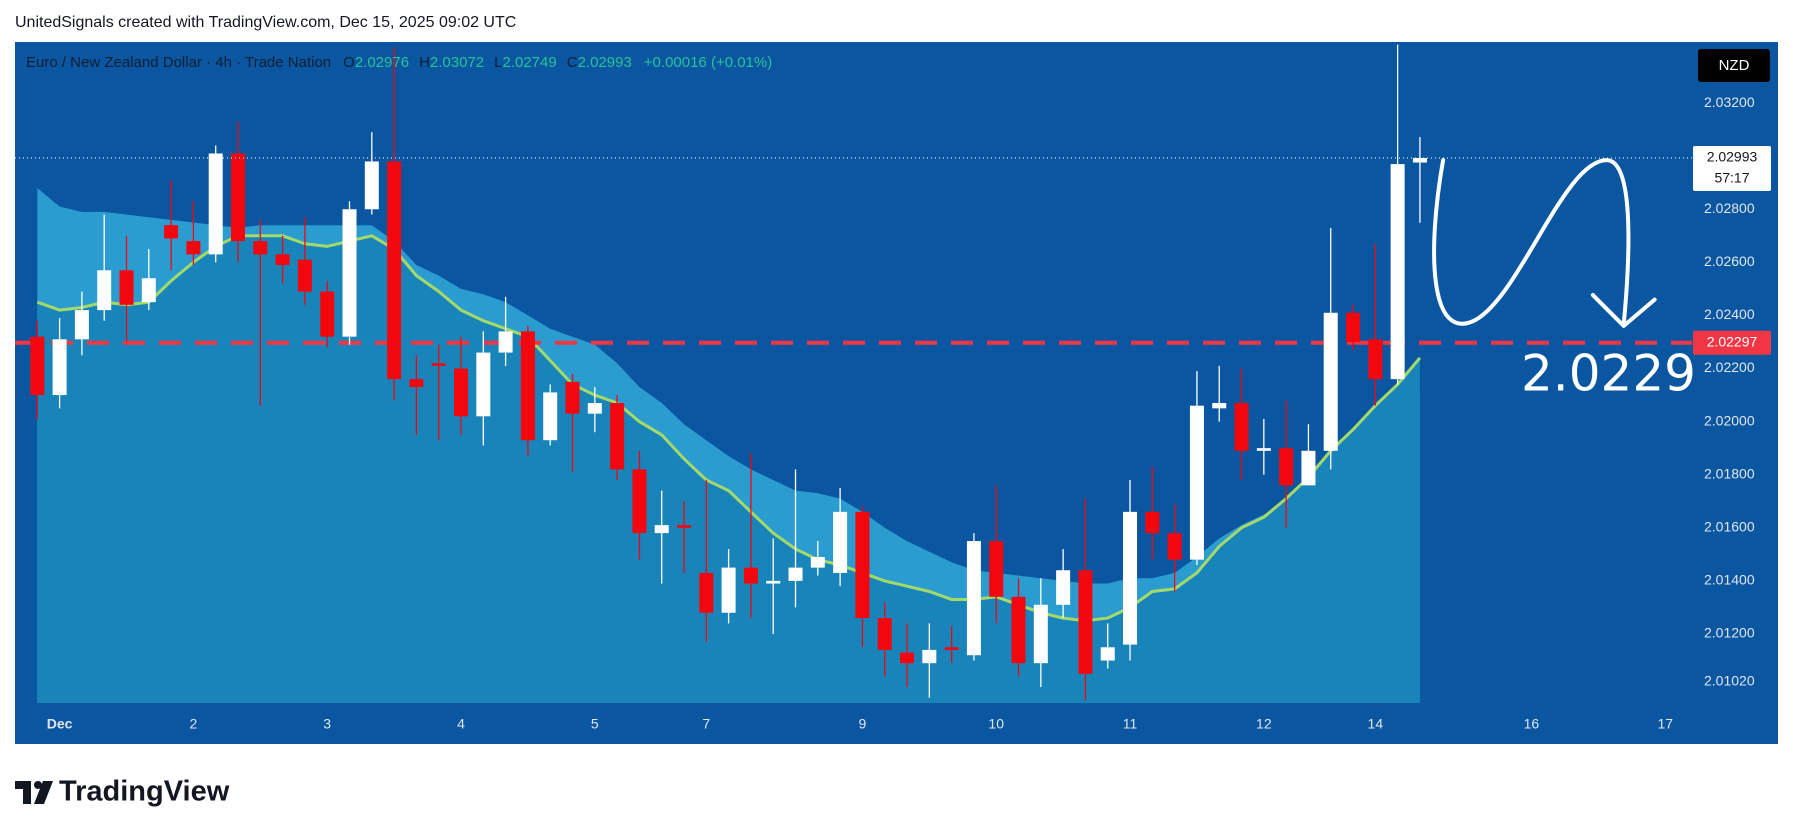 This screenshot has width=1793, height=836. What do you see at coordinates (1729, 102) in the screenshot?
I see `y-tick-label: 2.03200` at bounding box center [1729, 102].